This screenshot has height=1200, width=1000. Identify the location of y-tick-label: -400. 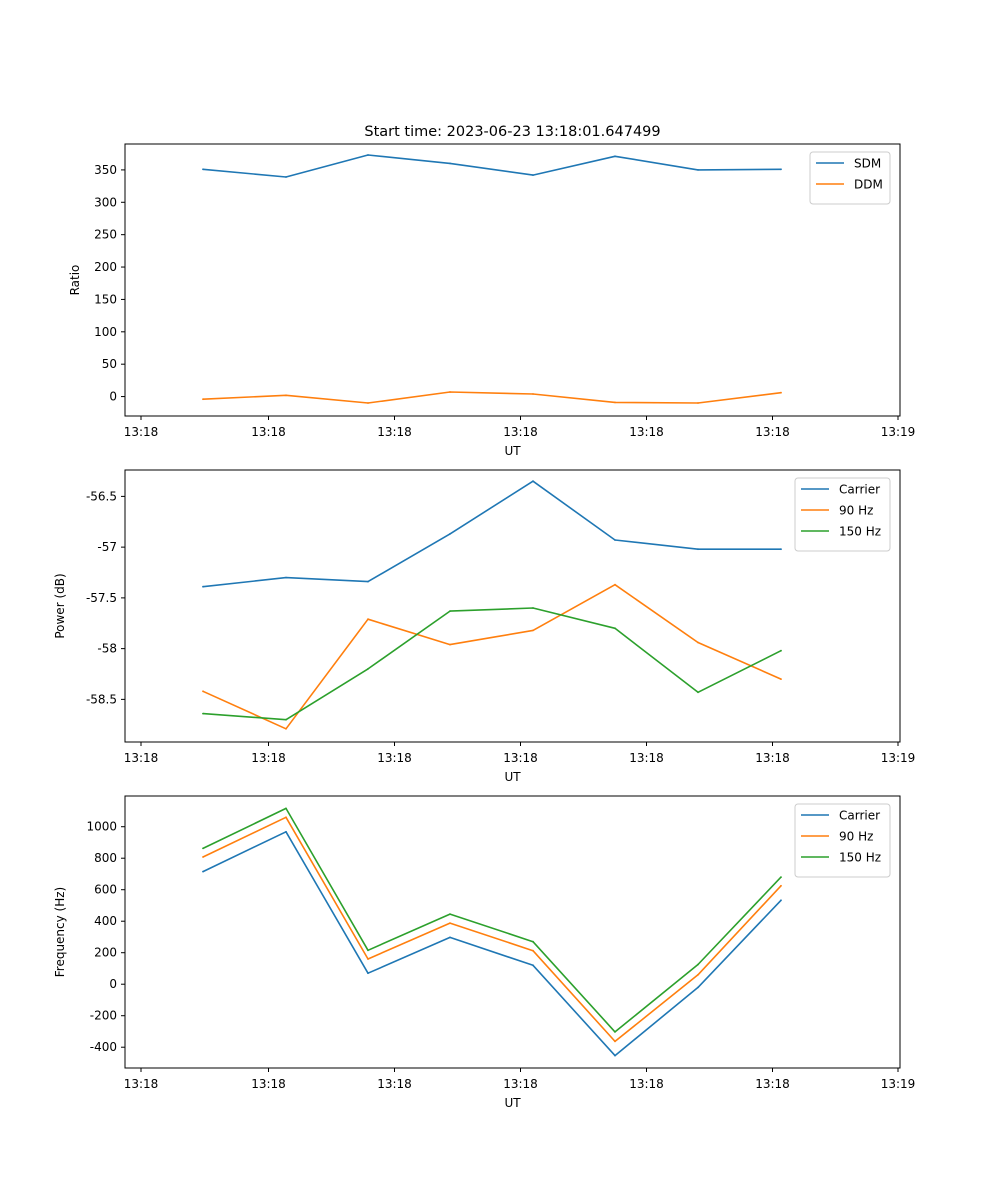
(103, 1047).